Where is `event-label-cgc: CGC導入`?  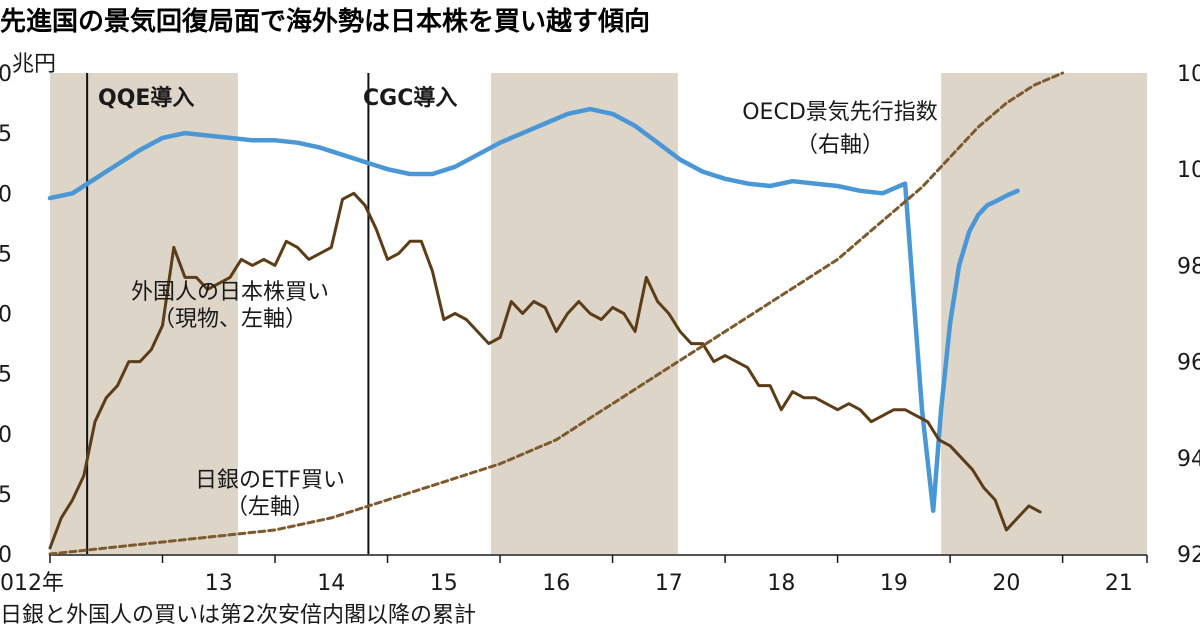 event-label-cgc: CGC導入 is located at coordinates (410, 98).